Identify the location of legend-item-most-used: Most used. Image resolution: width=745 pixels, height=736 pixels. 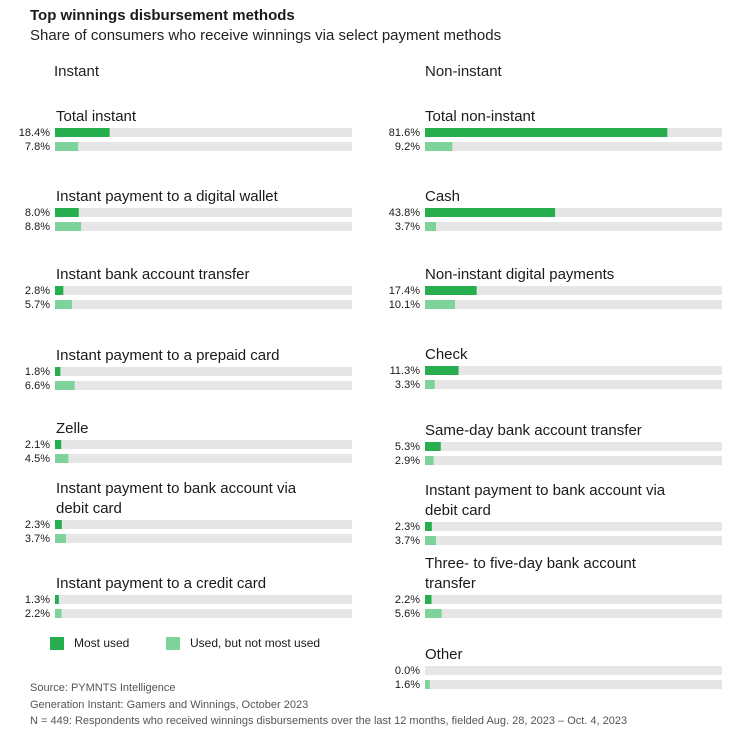
(89, 643).